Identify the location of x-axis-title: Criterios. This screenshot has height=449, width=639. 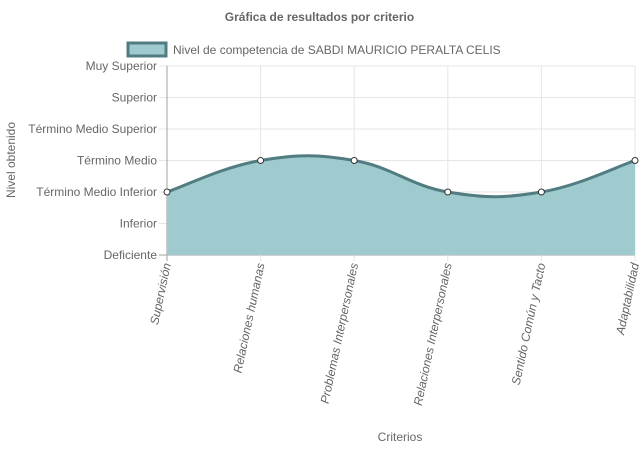
(400, 437).